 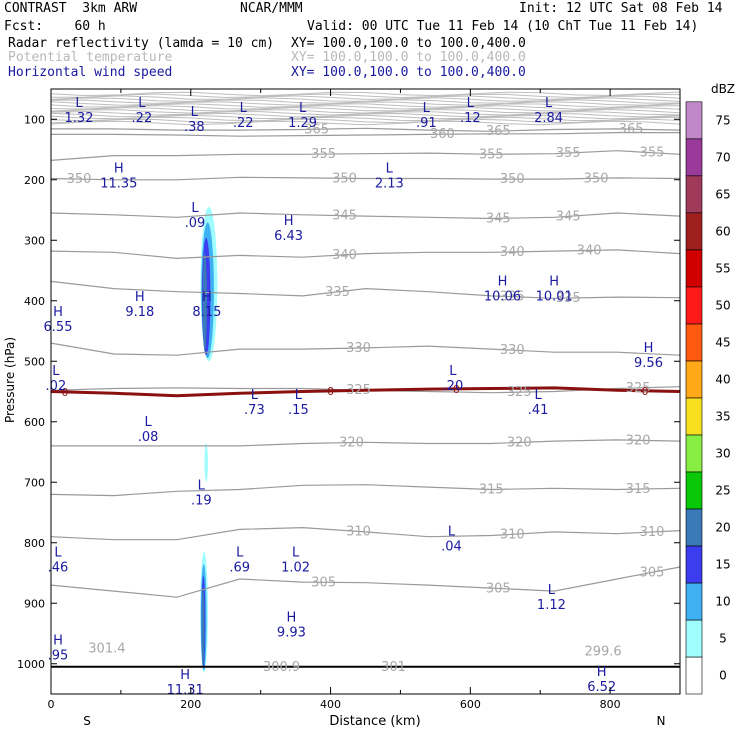 What do you see at coordinates (408, 72) in the screenshot?
I see `field-wind-xy: XY= 100.0,100.0 to 100.0,400.0` at bounding box center [408, 72].